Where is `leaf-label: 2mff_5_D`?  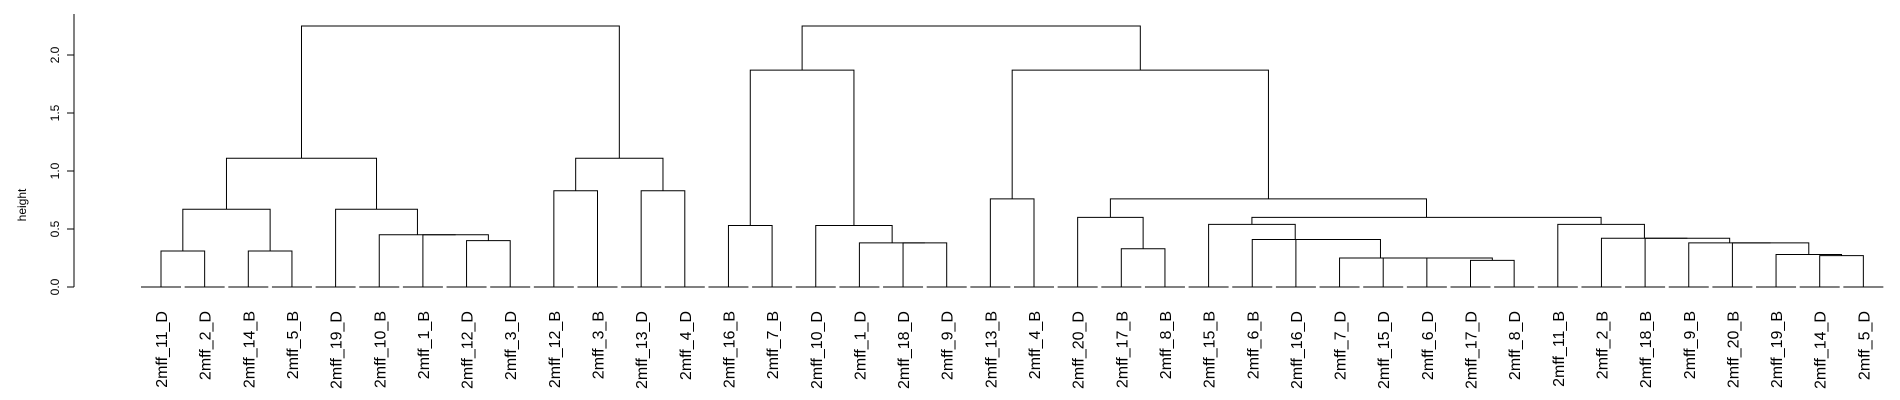
leaf-label: 2mff_5_D is located at coordinates (1864, 345).